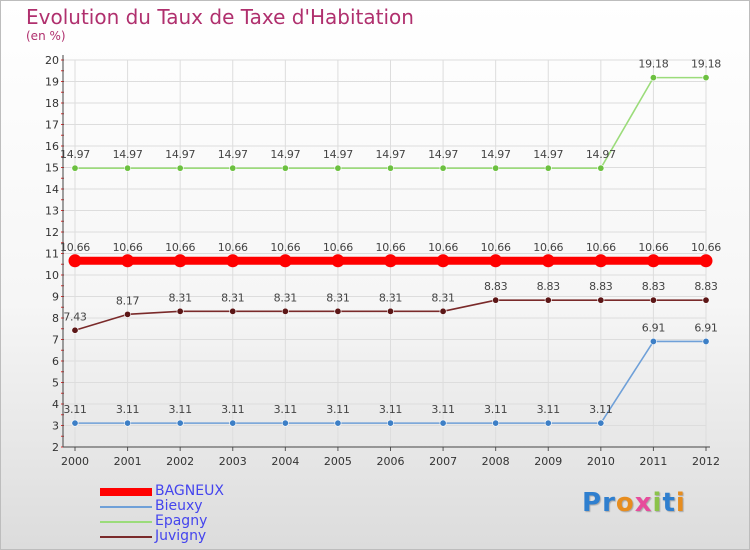  I want to click on y-tick-label: 5, so click(55, 383).